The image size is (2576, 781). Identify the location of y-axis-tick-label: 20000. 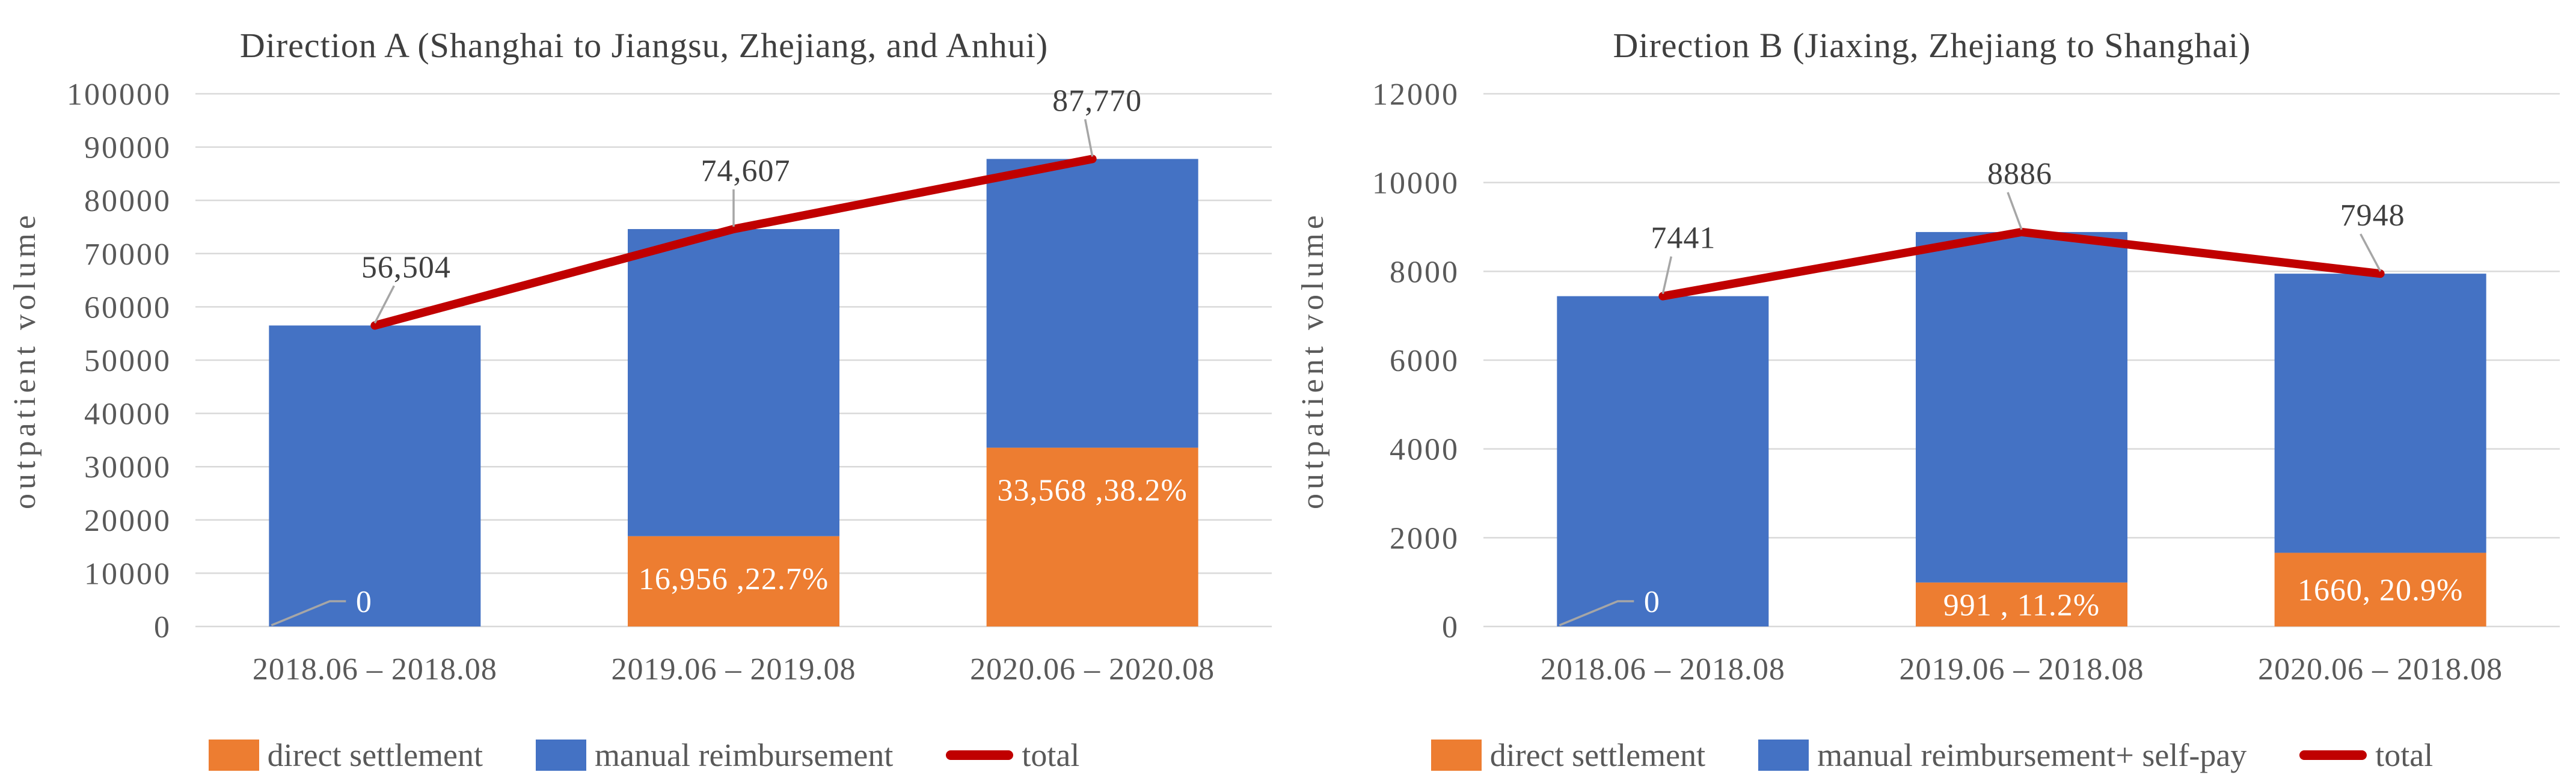
(127, 521).